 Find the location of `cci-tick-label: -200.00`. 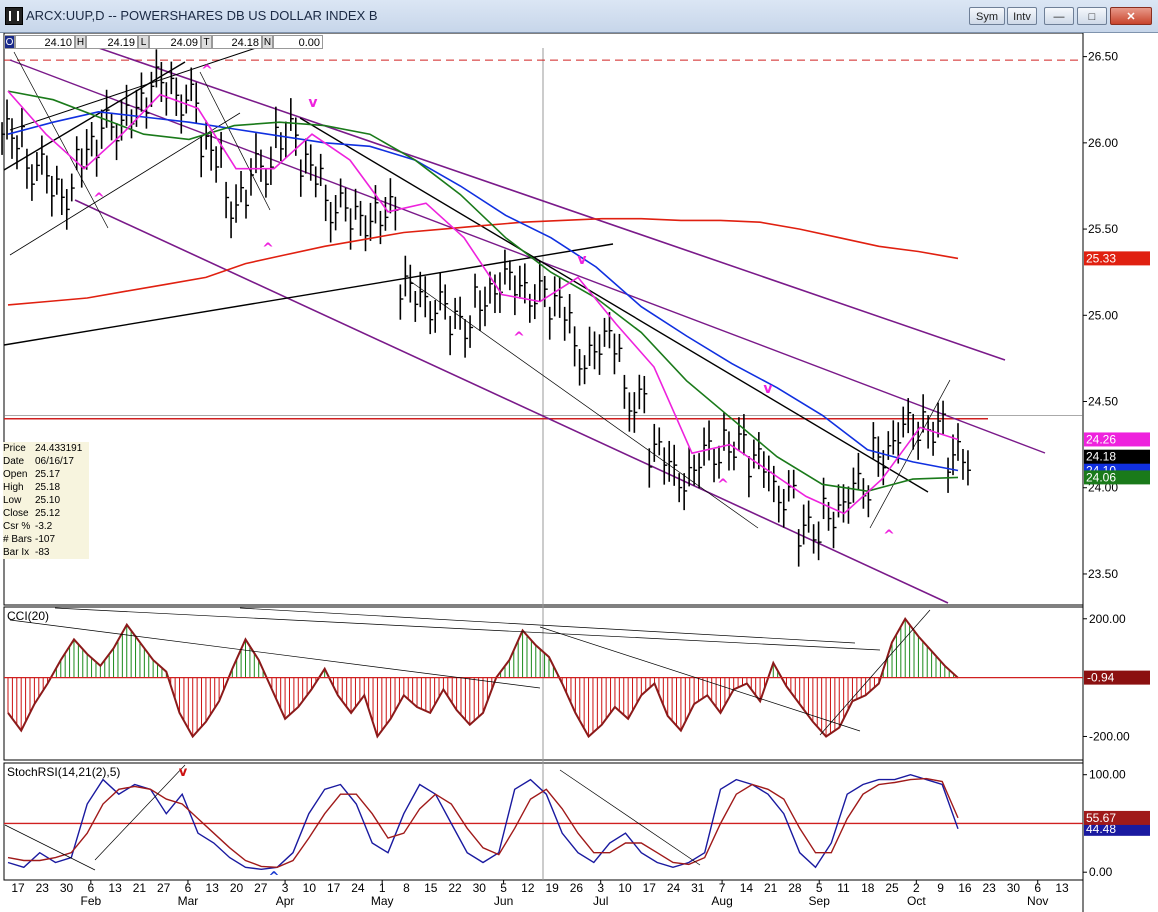

cci-tick-label: -200.00 is located at coordinates (1109, 736).